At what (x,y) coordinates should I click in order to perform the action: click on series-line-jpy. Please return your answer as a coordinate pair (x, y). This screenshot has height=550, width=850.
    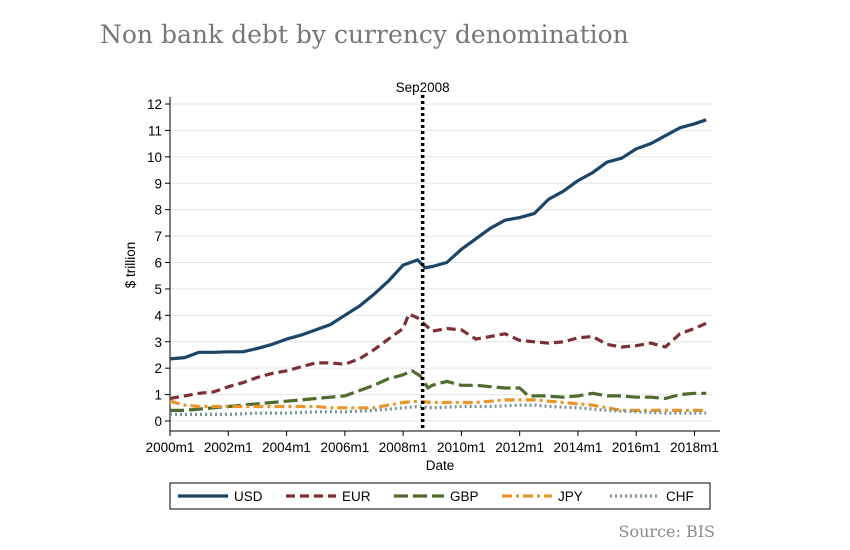
    Looking at the image, I should click on (438, 405).